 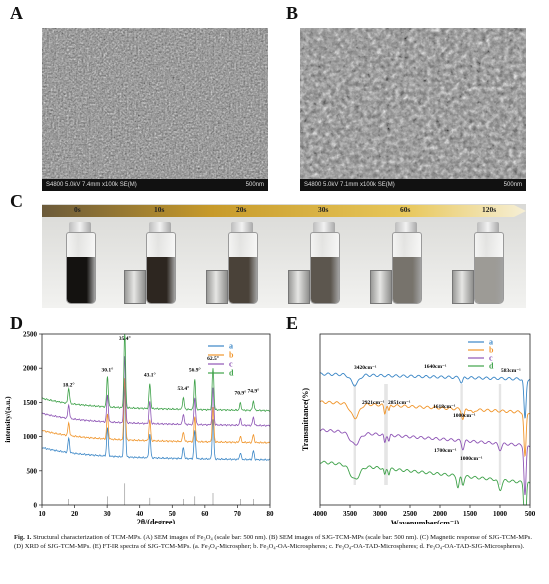 I want to click on y-tick-label: 1500, so click(x=30, y=403).